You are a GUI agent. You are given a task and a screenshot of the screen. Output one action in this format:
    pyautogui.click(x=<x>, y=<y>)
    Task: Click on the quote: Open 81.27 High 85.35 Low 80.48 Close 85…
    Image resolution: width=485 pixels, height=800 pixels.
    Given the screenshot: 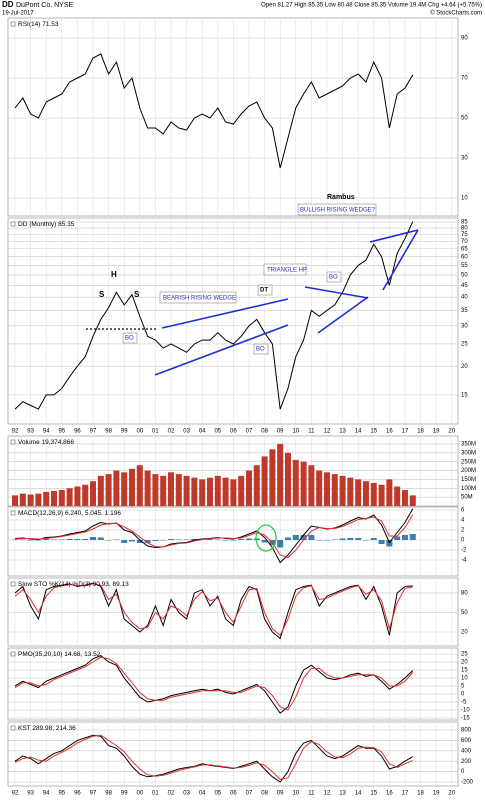 What is the action you would take?
    pyautogui.click(x=371, y=6)
    